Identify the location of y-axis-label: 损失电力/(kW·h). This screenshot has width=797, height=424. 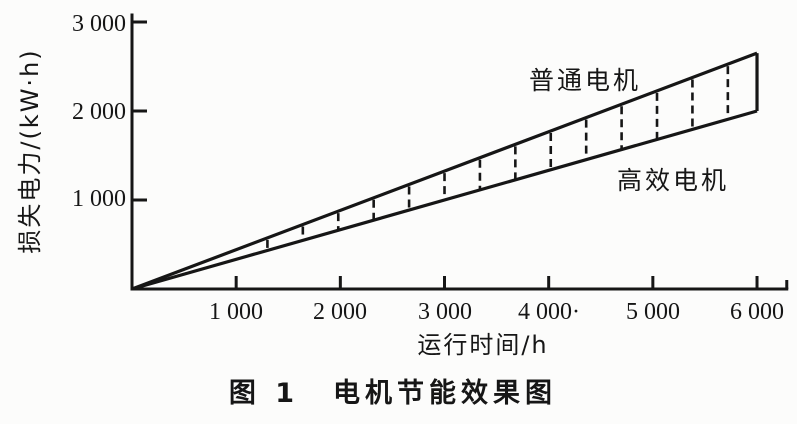
(30, 150).